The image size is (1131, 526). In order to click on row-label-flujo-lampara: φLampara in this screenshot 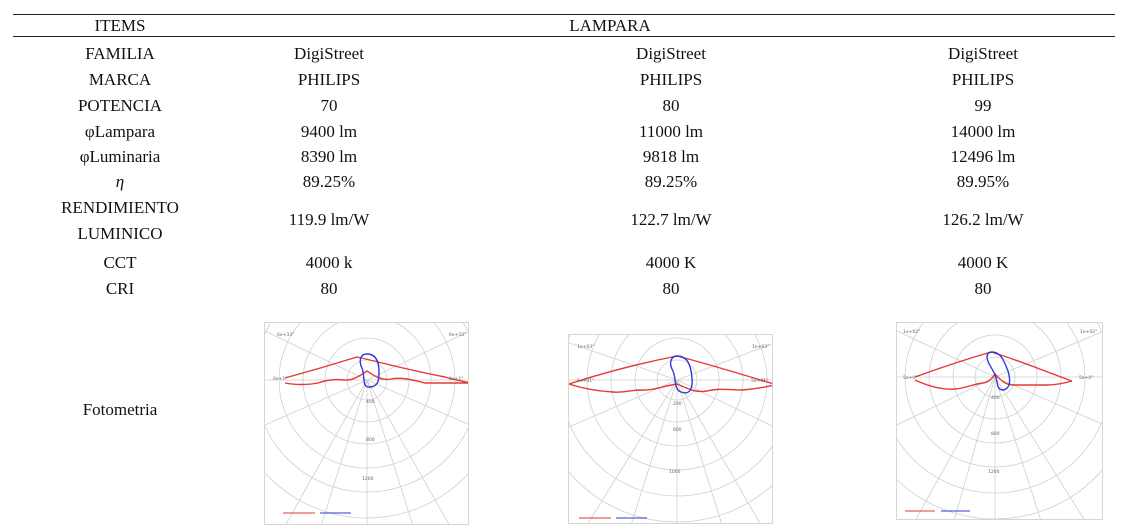, I will do `click(120, 131)`.